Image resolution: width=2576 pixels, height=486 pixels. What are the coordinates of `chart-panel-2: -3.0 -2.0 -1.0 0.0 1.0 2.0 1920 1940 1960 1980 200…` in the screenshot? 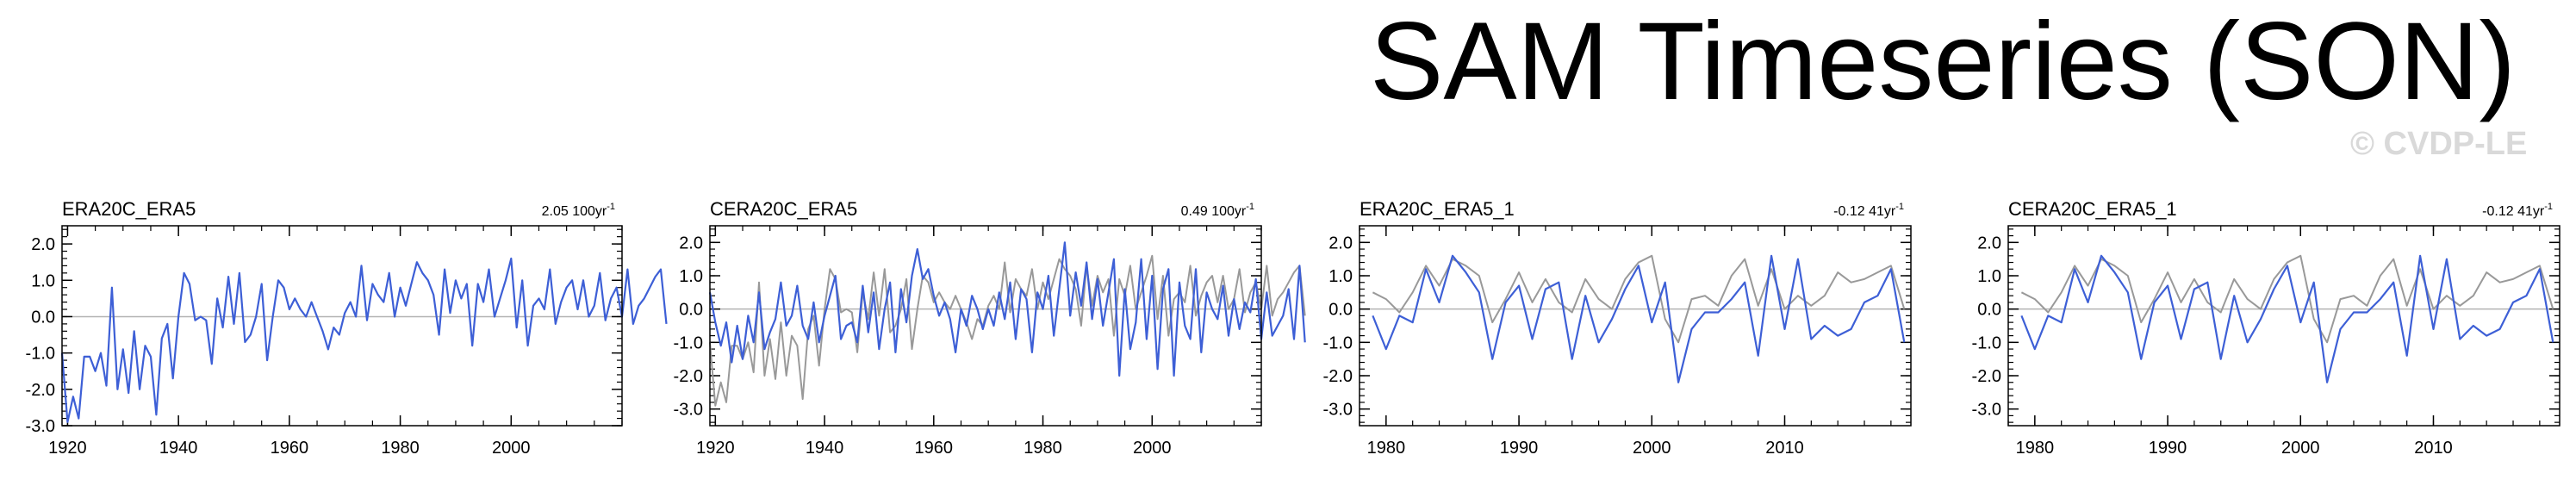 It's located at (990, 328).